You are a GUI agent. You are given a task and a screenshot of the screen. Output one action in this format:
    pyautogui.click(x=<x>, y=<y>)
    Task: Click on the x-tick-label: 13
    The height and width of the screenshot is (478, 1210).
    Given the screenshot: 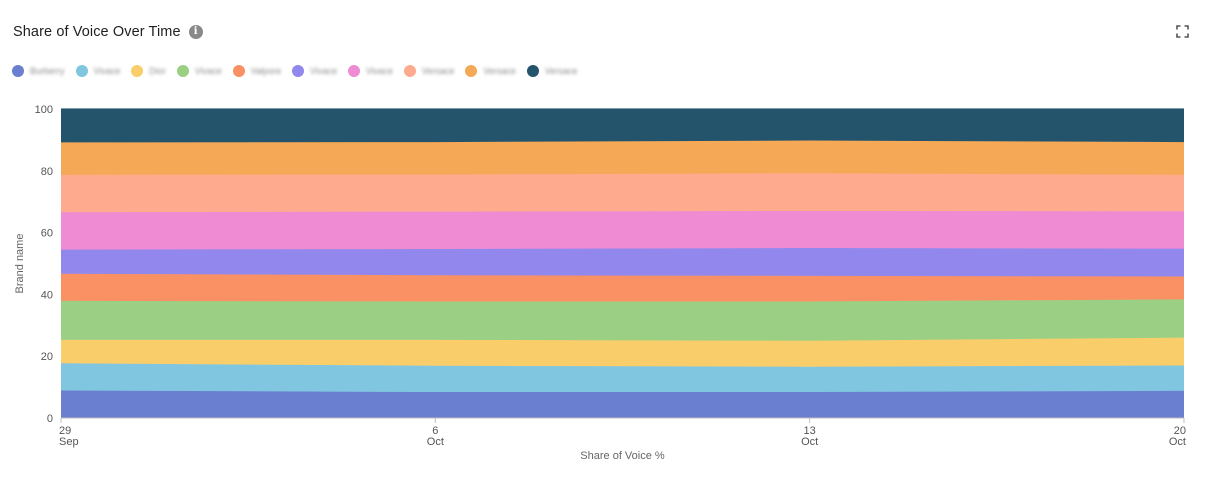 What is the action you would take?
    pyautogui.click(x=810, y=431)
    